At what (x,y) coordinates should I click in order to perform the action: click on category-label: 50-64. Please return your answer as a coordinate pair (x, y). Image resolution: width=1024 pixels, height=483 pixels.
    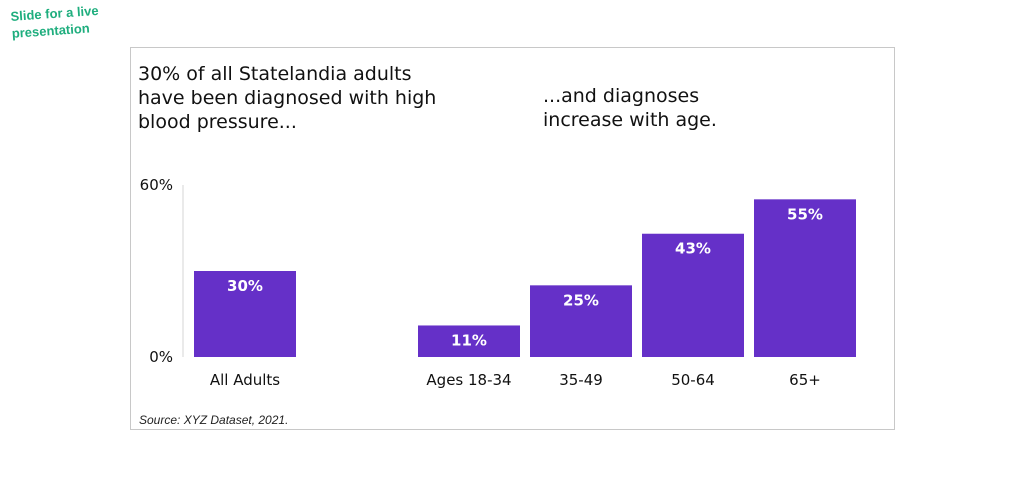
    Looking at the image, I should click on (693, 380).